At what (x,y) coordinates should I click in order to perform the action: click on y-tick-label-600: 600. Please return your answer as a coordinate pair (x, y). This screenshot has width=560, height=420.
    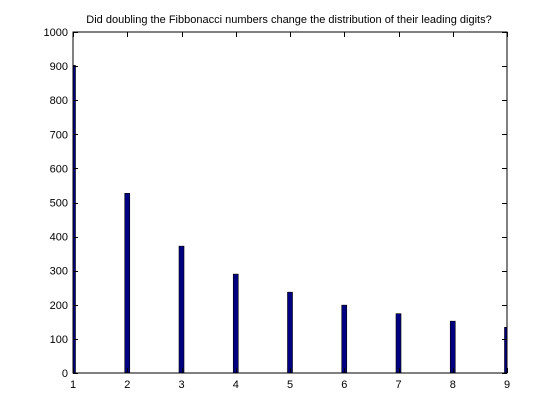
    Looking at the image, I should click on (59, 169).